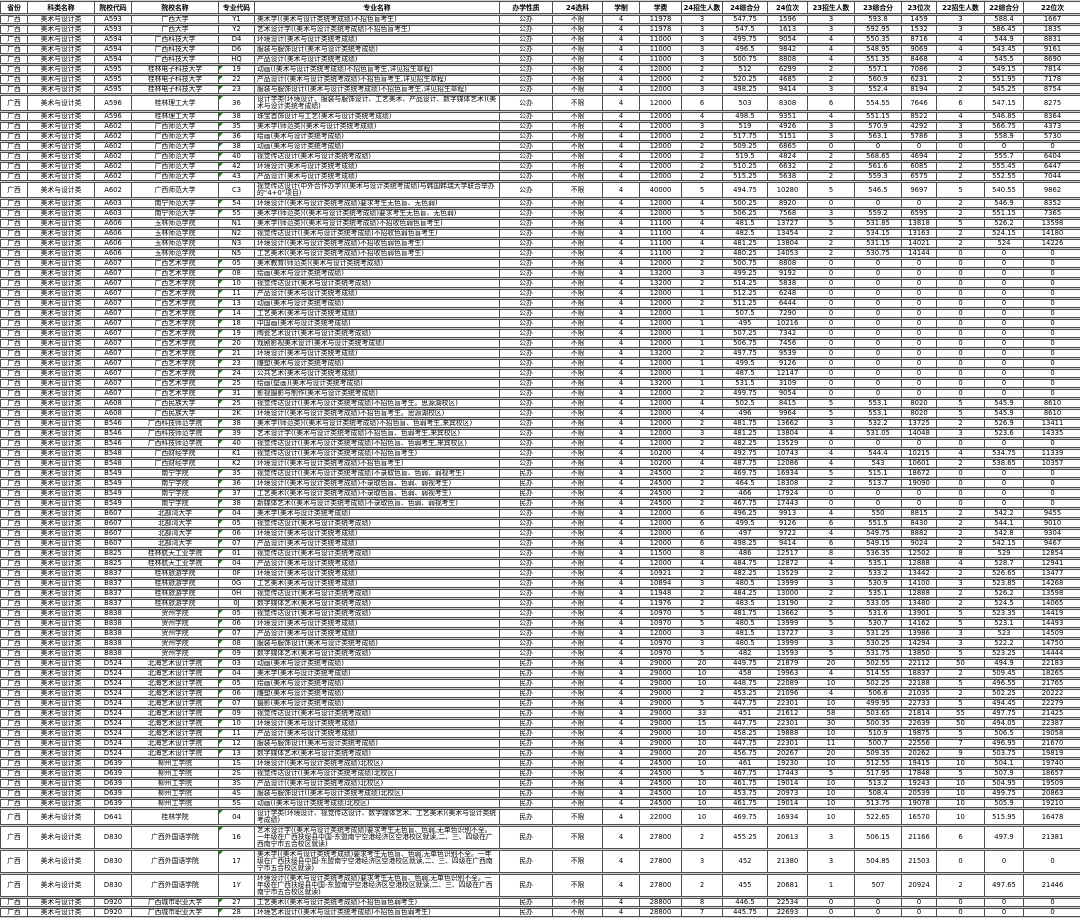  I want to click on cell-score22: 547.15, so click(1004, 103).